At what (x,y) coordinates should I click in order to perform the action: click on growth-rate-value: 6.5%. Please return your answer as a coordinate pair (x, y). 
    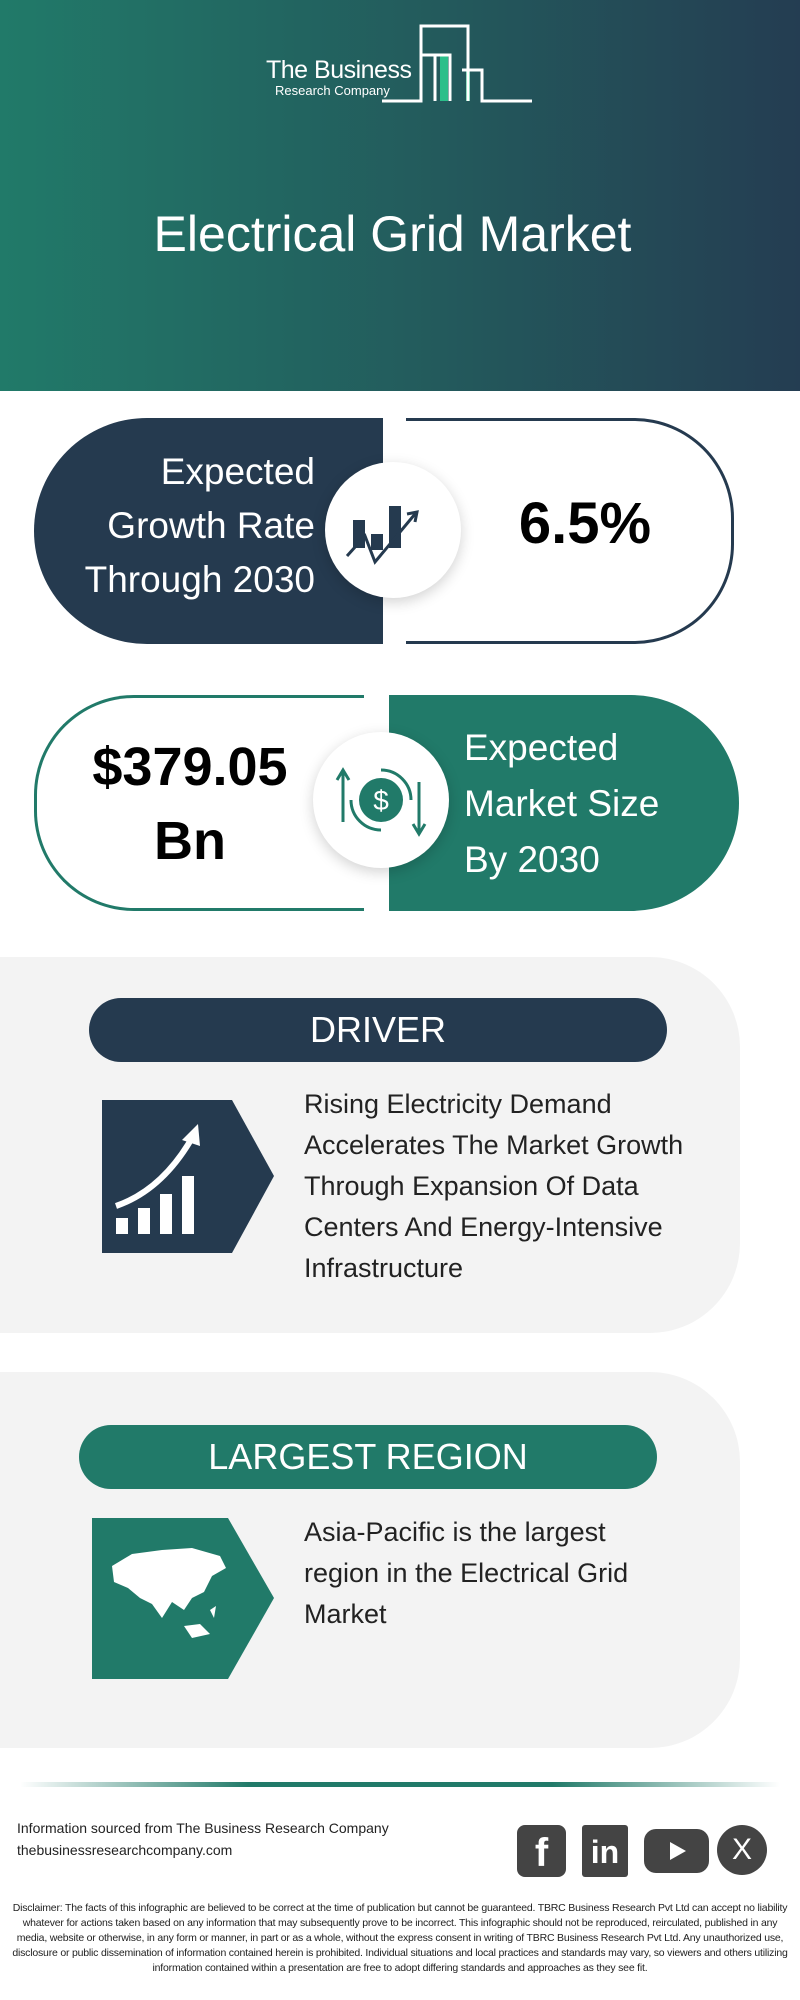
    Looking at the image, I should click on (585, 523).